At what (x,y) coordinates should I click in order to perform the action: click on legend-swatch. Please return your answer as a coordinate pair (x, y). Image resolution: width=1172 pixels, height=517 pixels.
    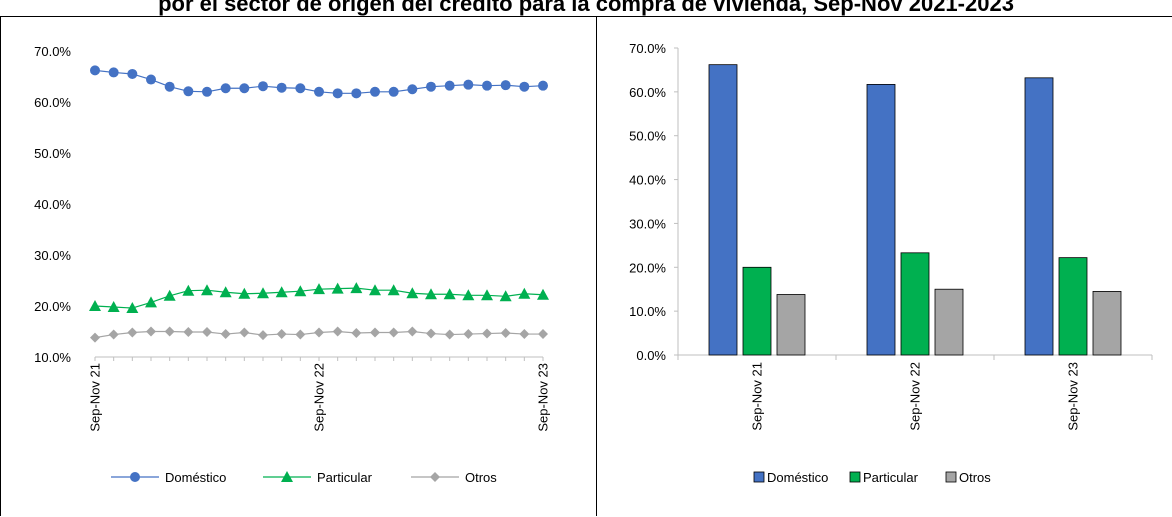
    Looking at the image, I should click on (759, 477).